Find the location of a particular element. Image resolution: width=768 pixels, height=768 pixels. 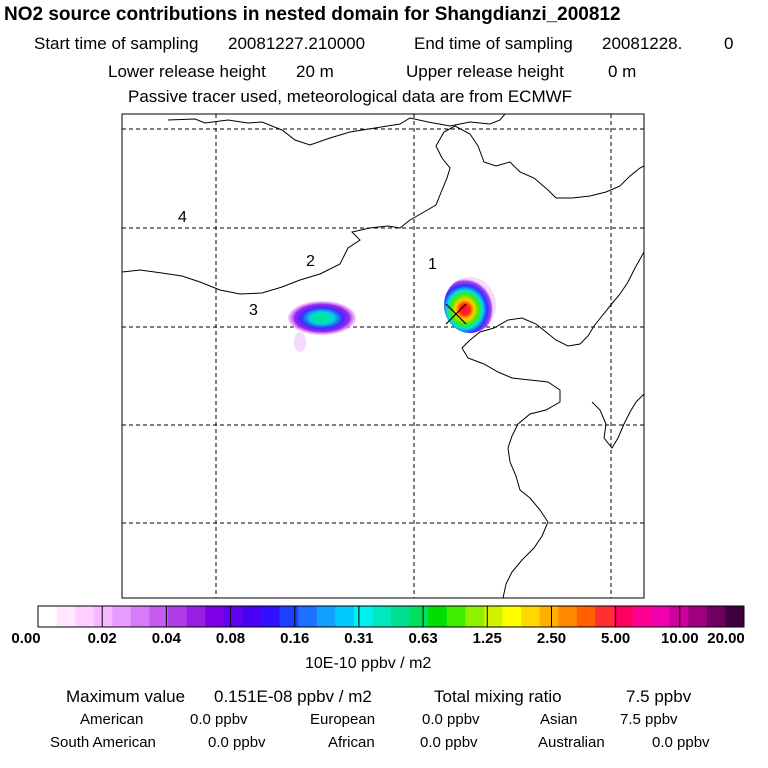

region-name-american: American is located at coordinates (112, 719).